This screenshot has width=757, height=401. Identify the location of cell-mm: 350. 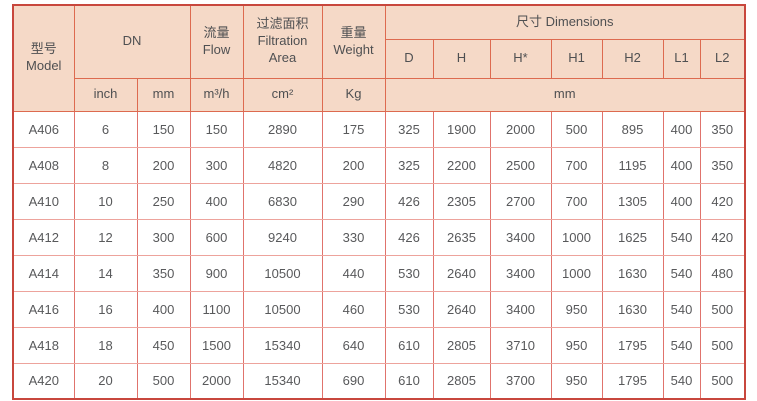
(163, 273).